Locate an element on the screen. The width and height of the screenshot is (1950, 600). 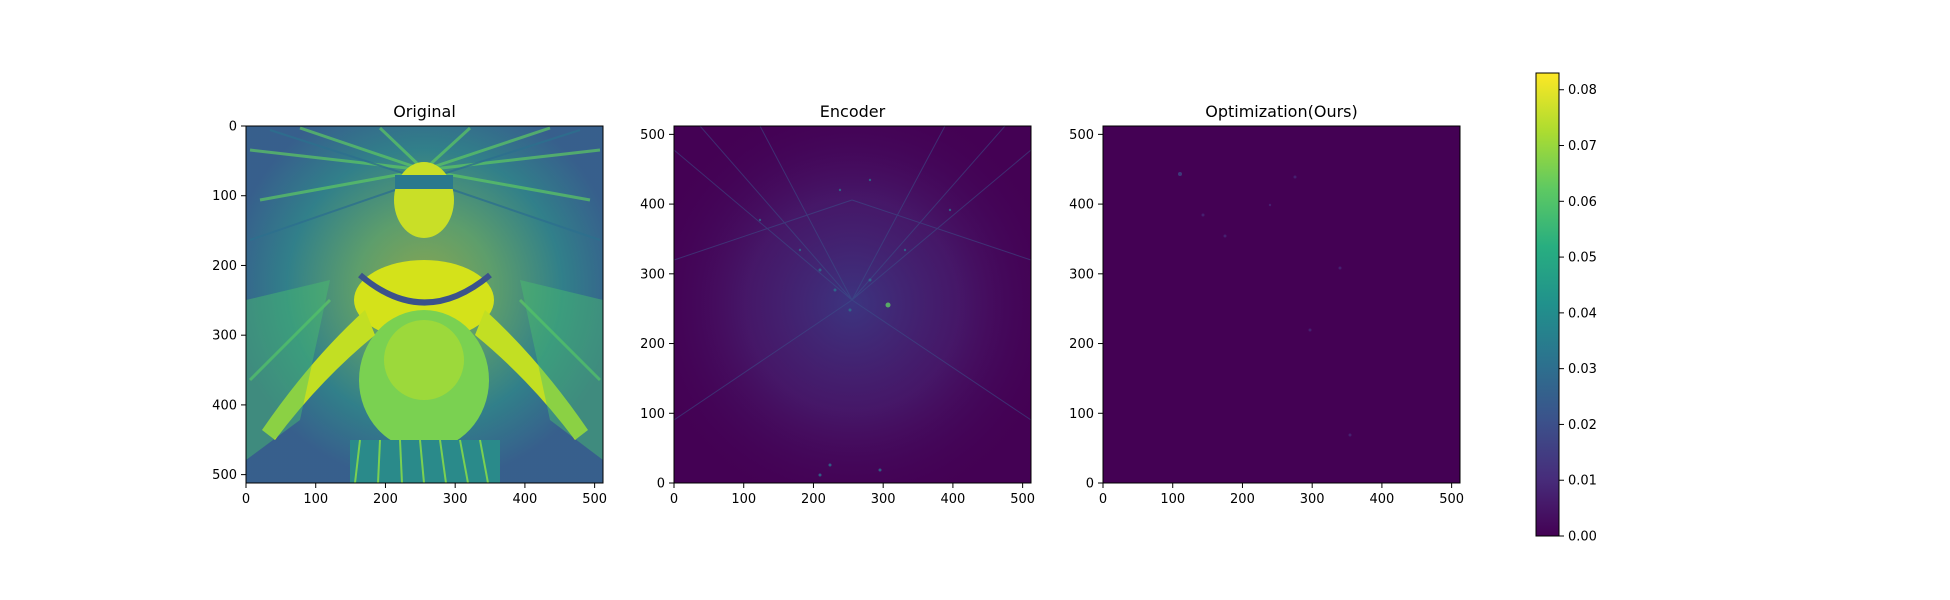
optimization-title: Optimization(Ours) is located at coordinates (1281, 111).